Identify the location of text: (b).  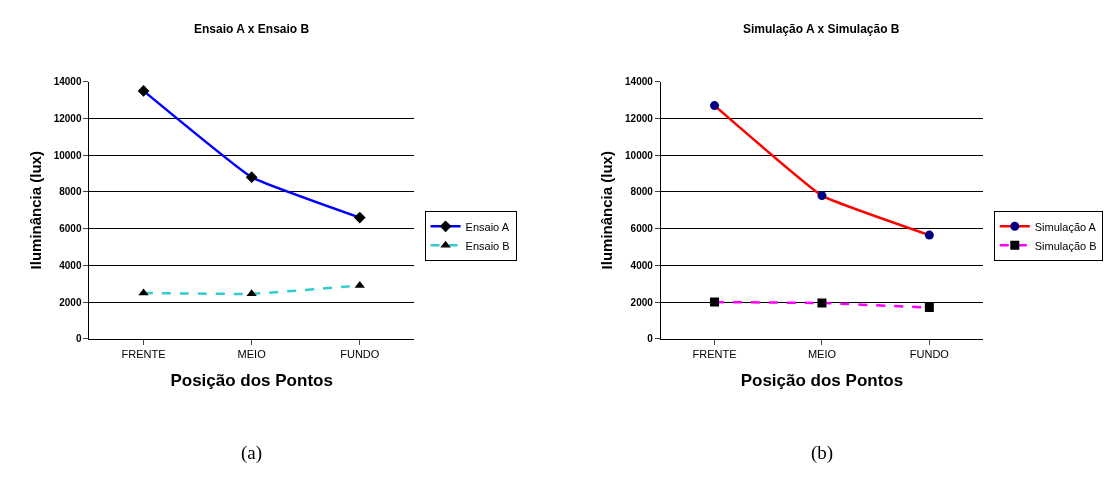
(822, 453).